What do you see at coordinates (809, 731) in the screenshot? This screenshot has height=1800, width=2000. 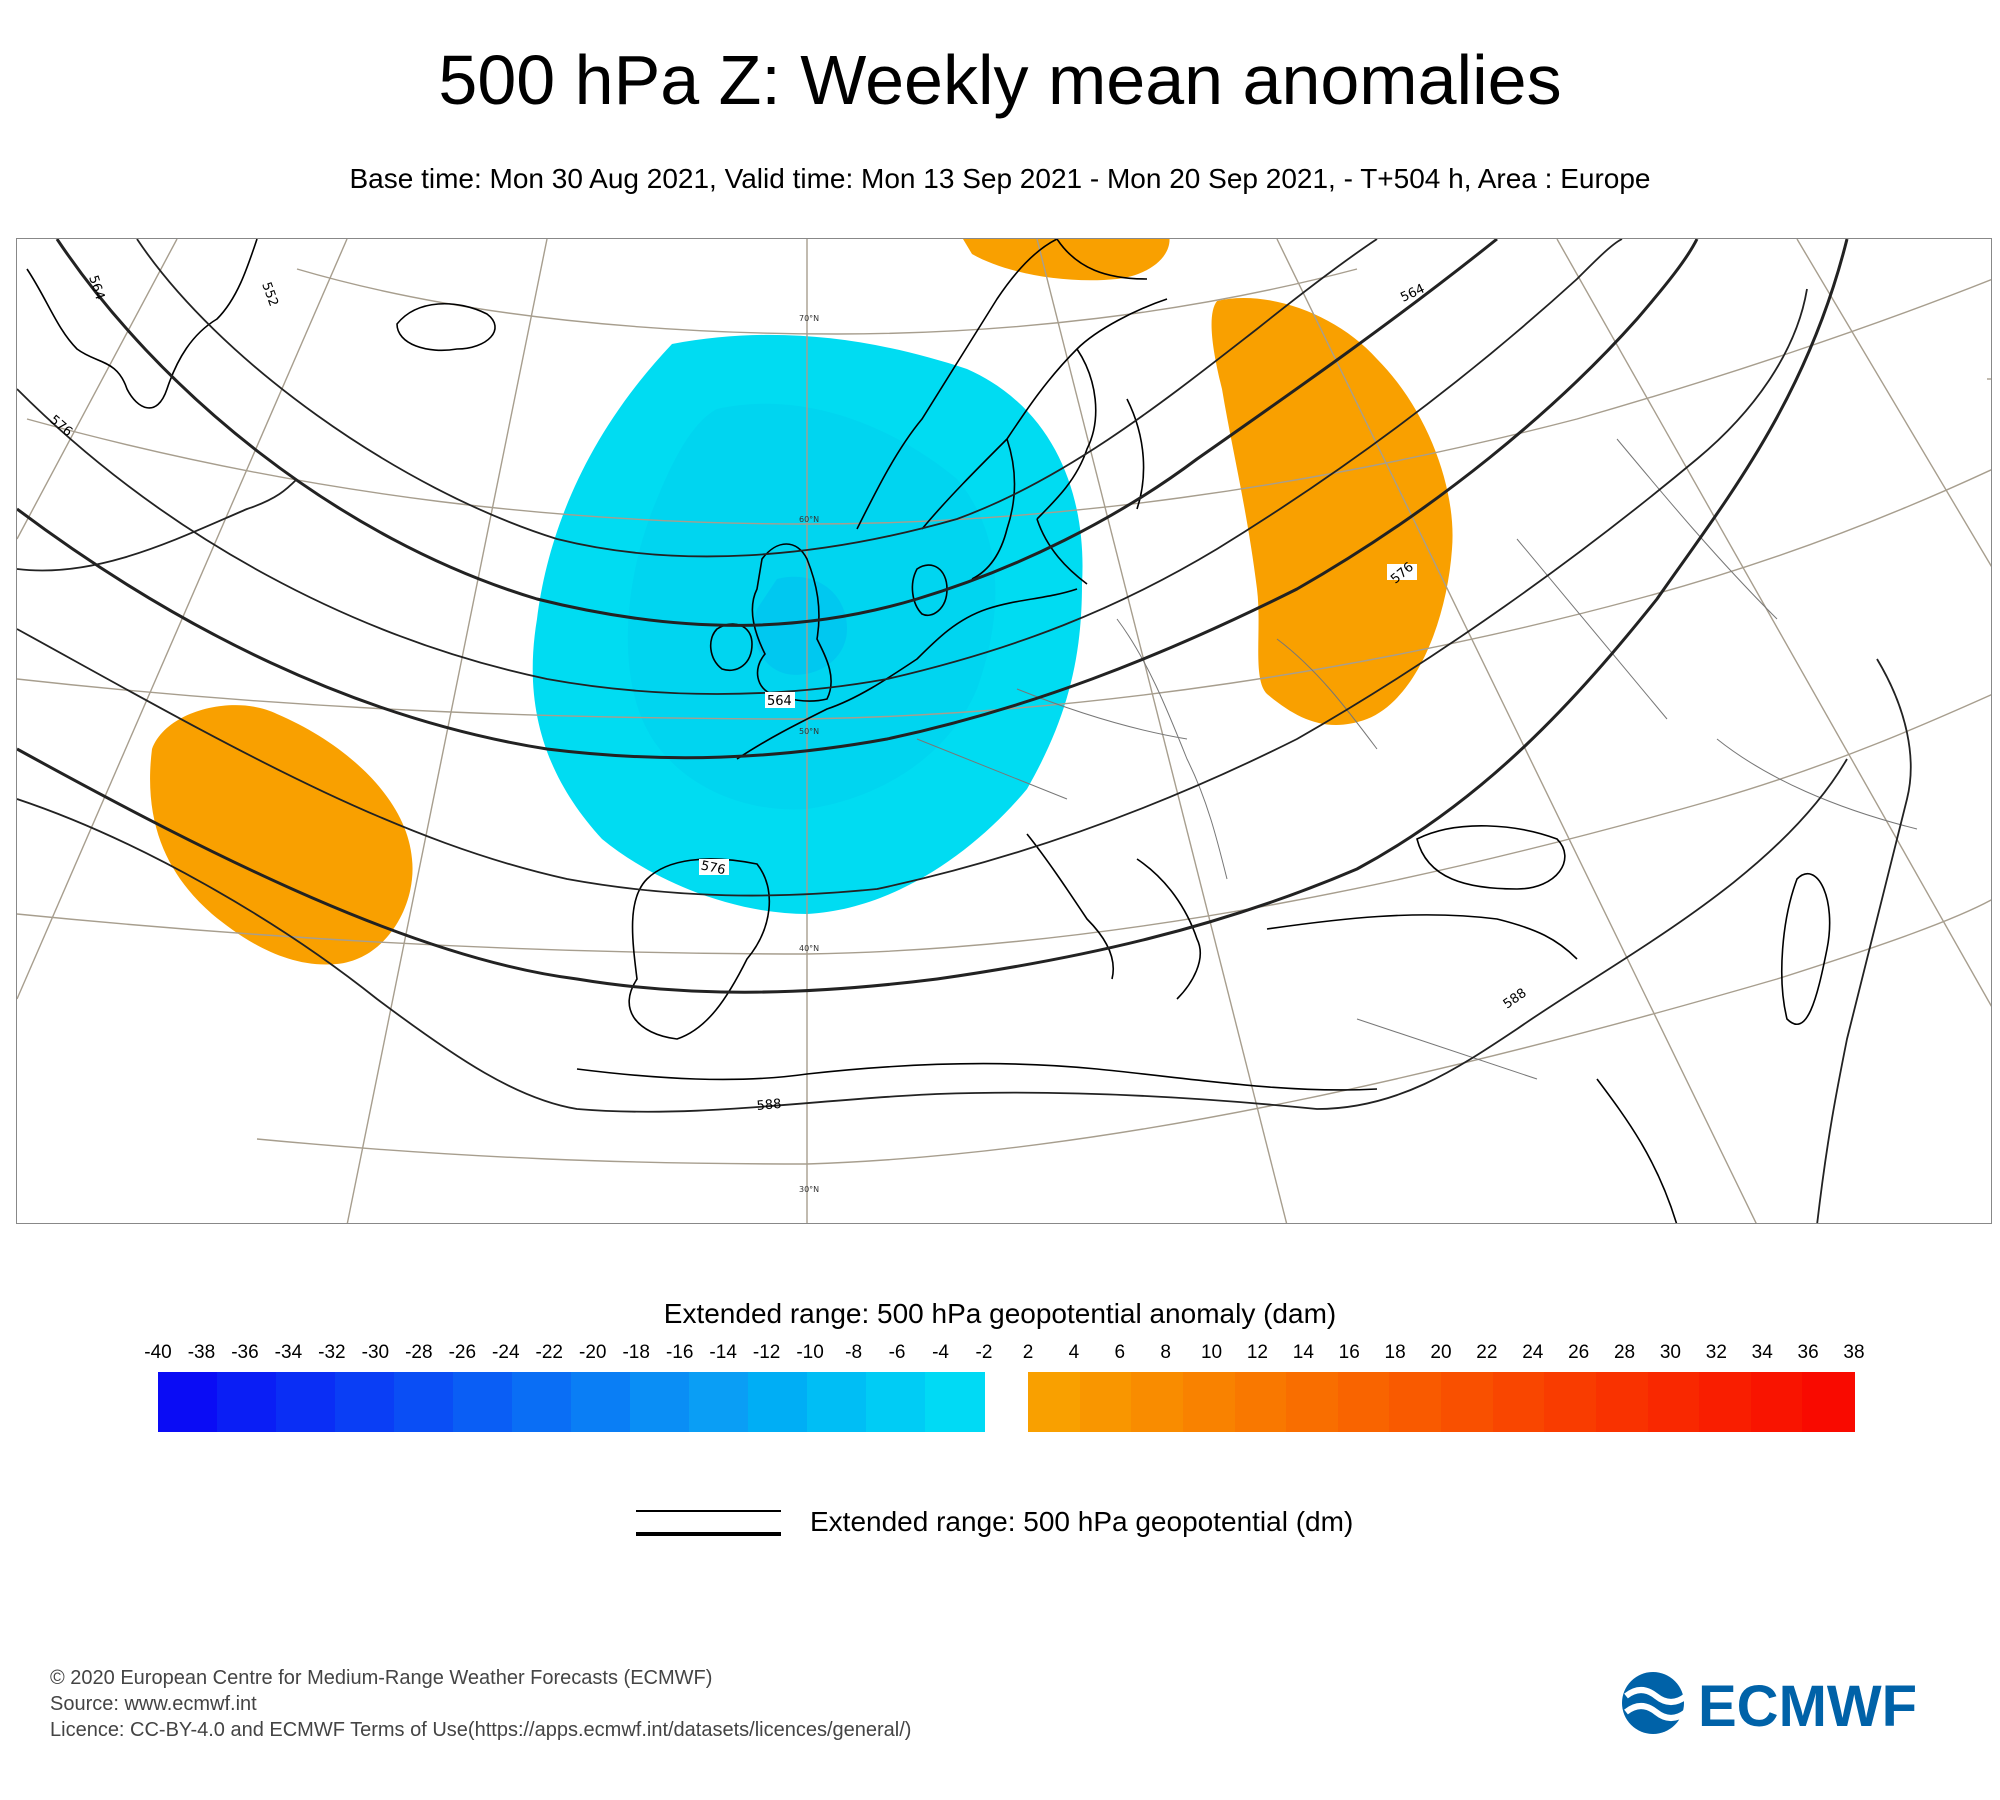 I see `lat-label-50: 50°N` at bounding box center [809, 731].